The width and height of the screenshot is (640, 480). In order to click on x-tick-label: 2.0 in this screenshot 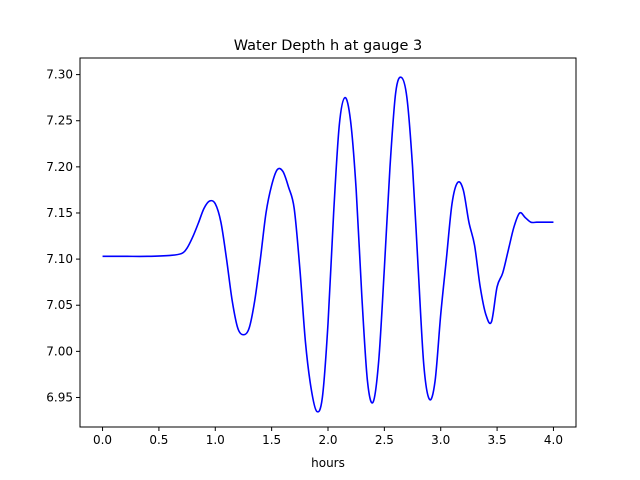, I will do `click(327, 440)`.